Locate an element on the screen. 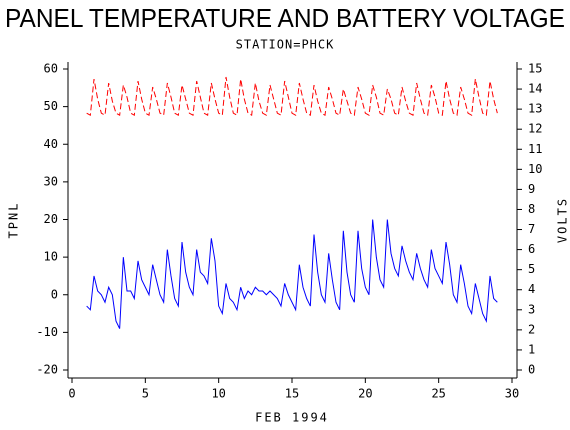 This screenshot has height=430, width=570. y2-tick-label: 11 is located at coordinates (535, 149).